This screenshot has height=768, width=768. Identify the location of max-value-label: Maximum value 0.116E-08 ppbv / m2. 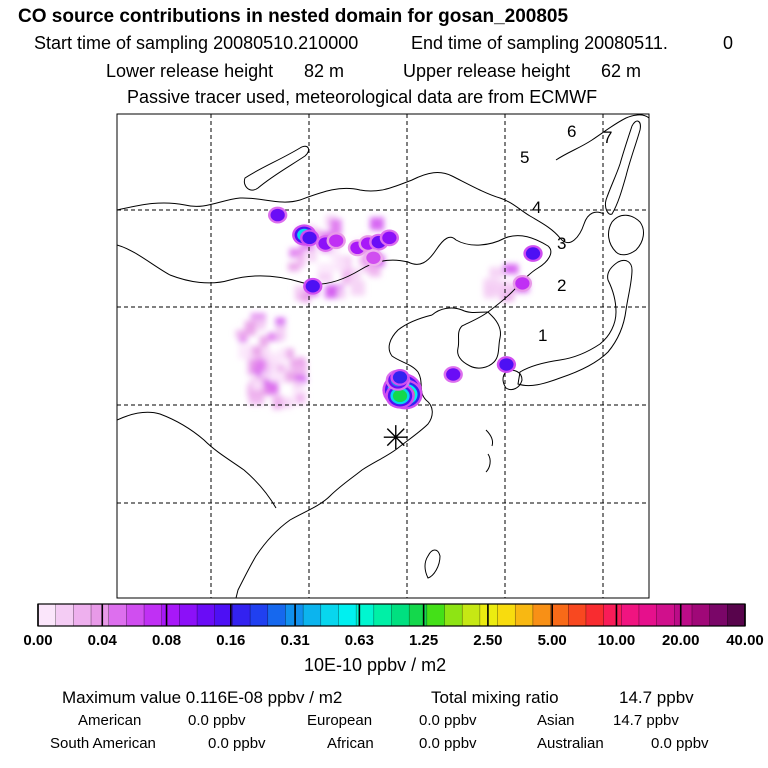
(202, 697).